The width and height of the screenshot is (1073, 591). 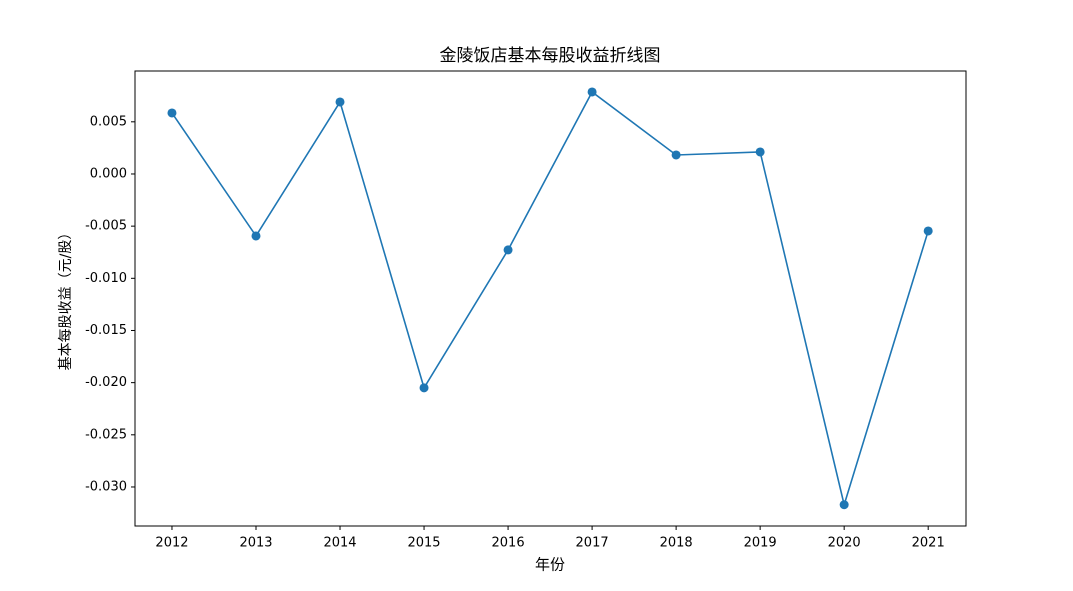 What do you see at coordinates (339, 543) in the screenshot?
I see `x-tick-label: 2014` at bounding box center [339, 543].